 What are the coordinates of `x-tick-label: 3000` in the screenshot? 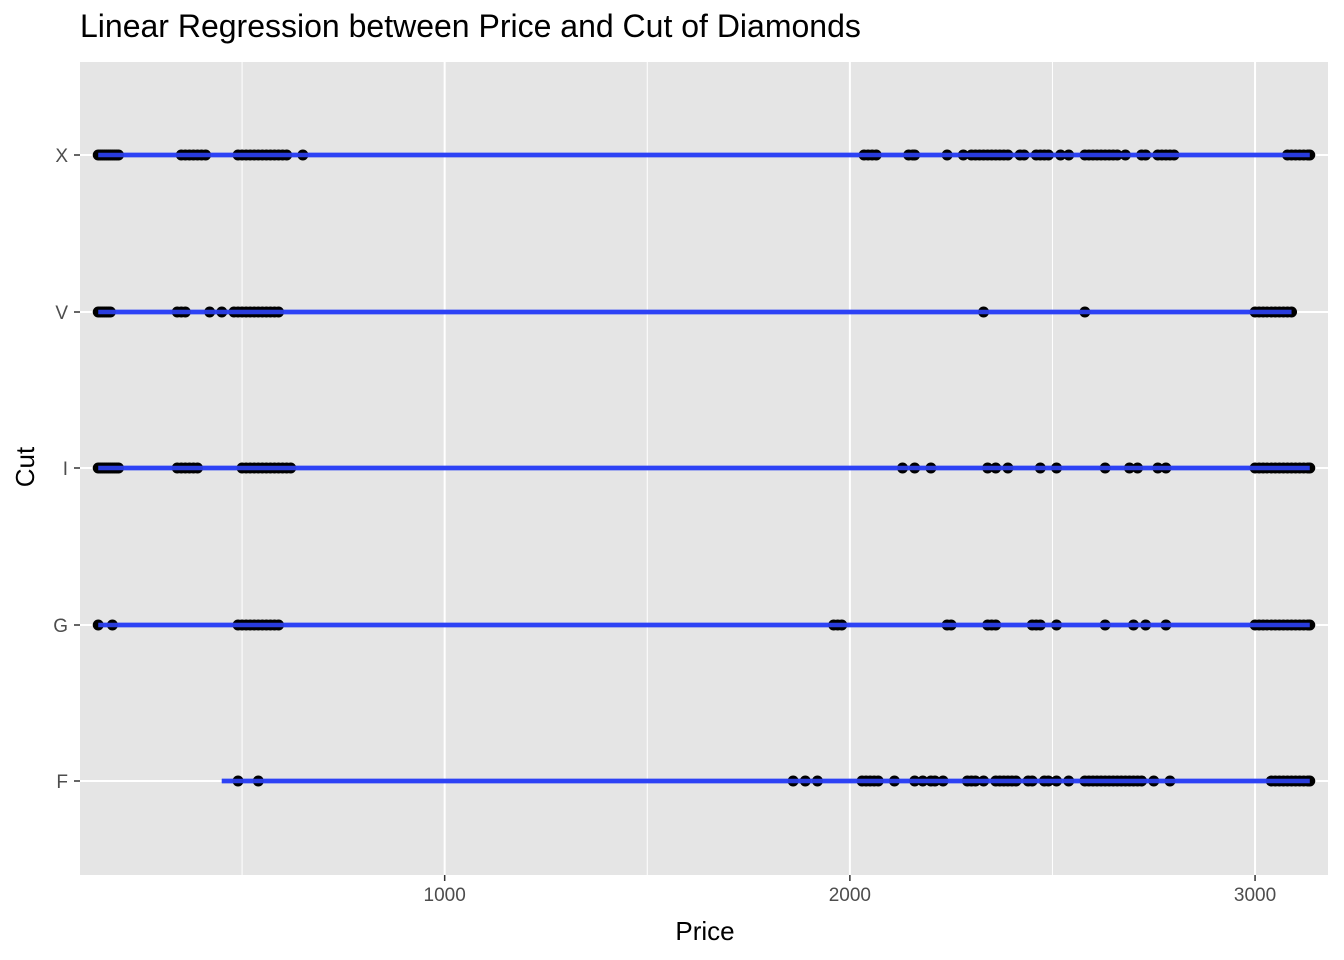 It's located at (1255, 895).